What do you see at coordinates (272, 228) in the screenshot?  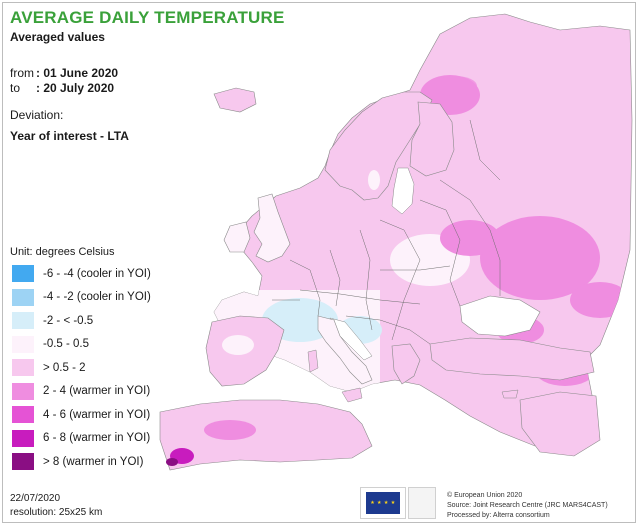 I see `great-britain` at bounding box center [272, 228].